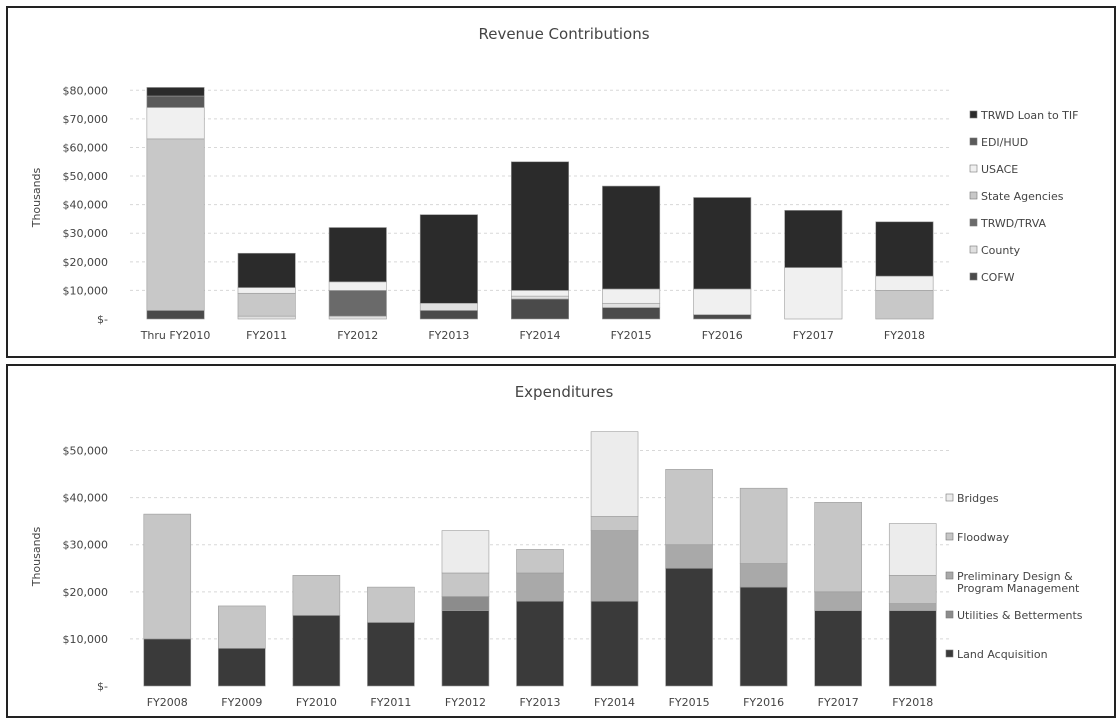 The image size is (1117, 721). I want to click on expenditures-x-tick-label: FY2015, so click(689, 702).